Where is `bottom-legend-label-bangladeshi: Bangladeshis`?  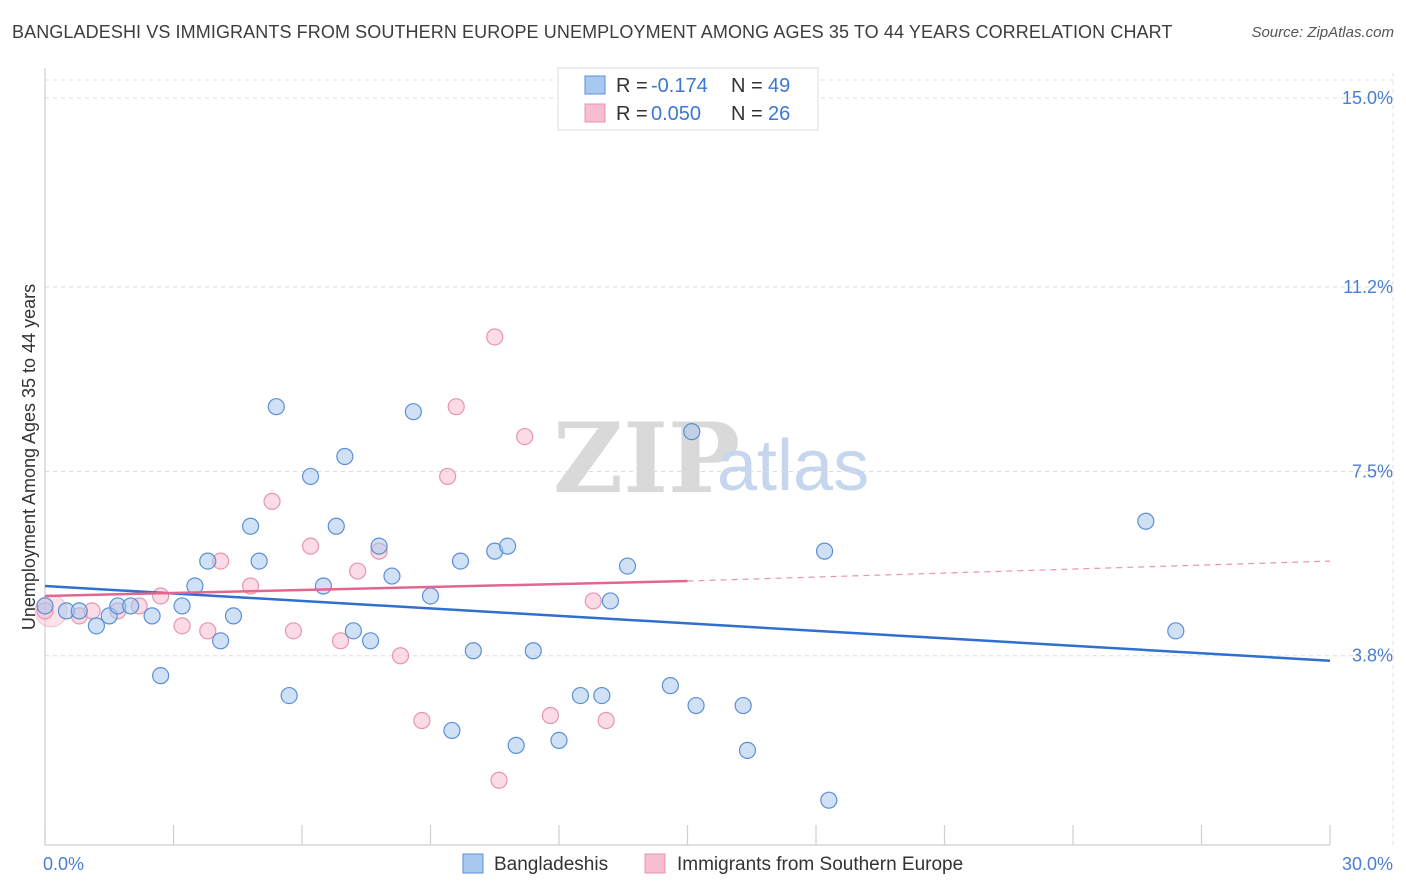
bottom-legend-label-bangladeshi: Bangladeshis is located at coordinates (551, 864).